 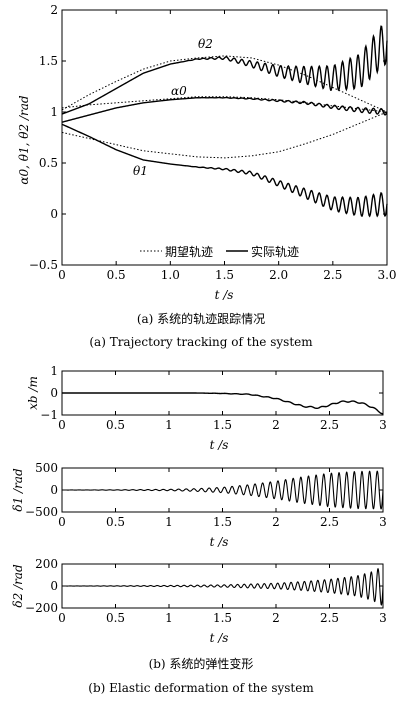 I want to click on xb-ticks: 0 0.5 1 1.5 2 2.5 3−101, so click(x=213, y=398).